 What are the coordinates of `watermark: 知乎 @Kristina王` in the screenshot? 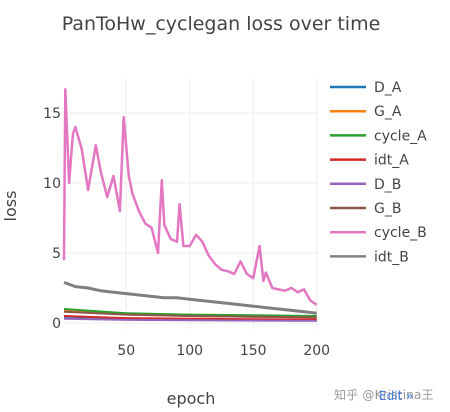 It's located at (384, 395).